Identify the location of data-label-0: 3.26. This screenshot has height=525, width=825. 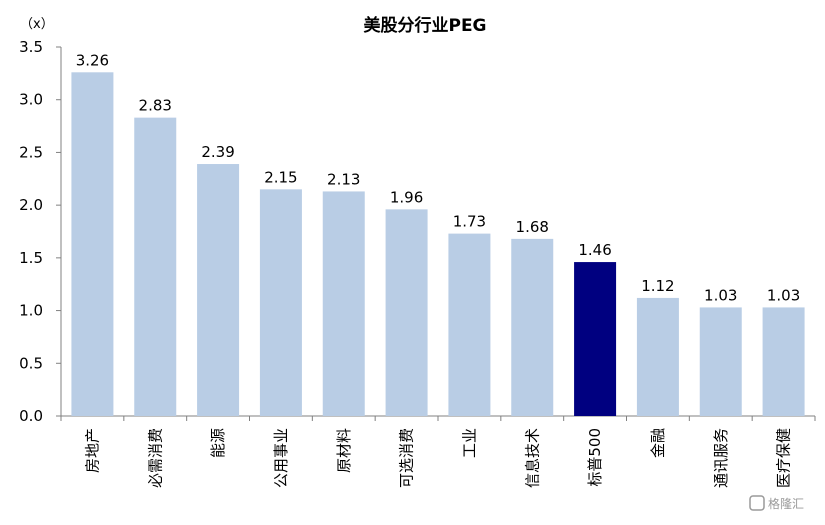
(92, 60).